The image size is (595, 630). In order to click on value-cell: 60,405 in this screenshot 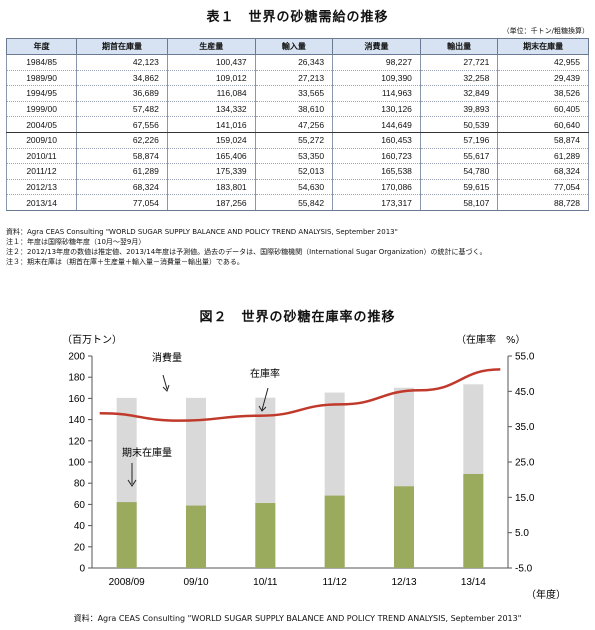, I will do `click(543, 109)`.